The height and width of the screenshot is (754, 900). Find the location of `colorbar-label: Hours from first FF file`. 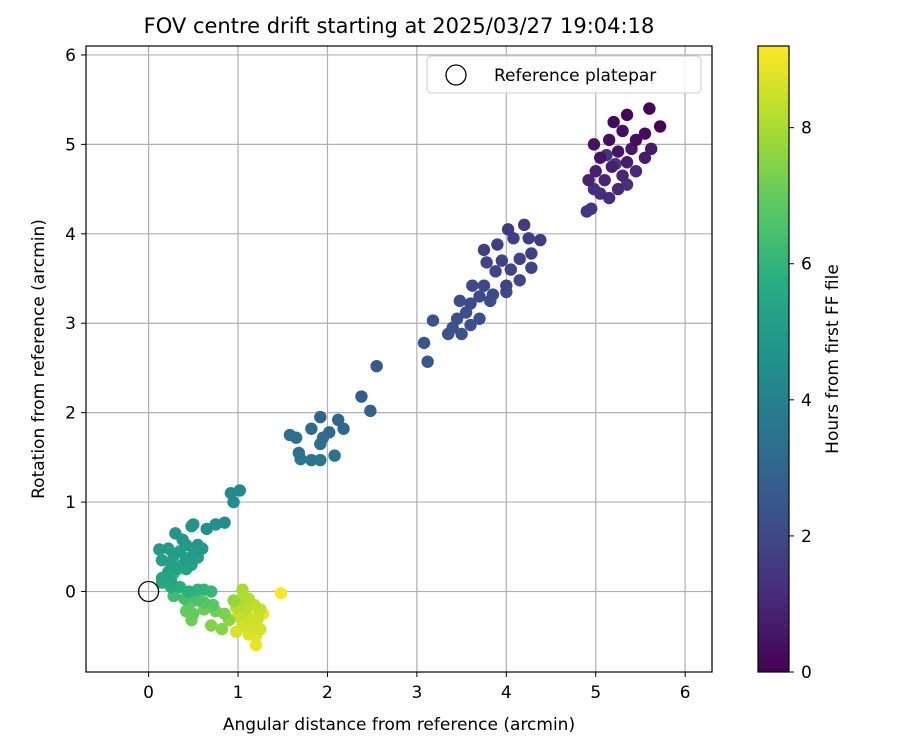

colorbar-label: Hours from first FF file is located at coordinates (833, 359).